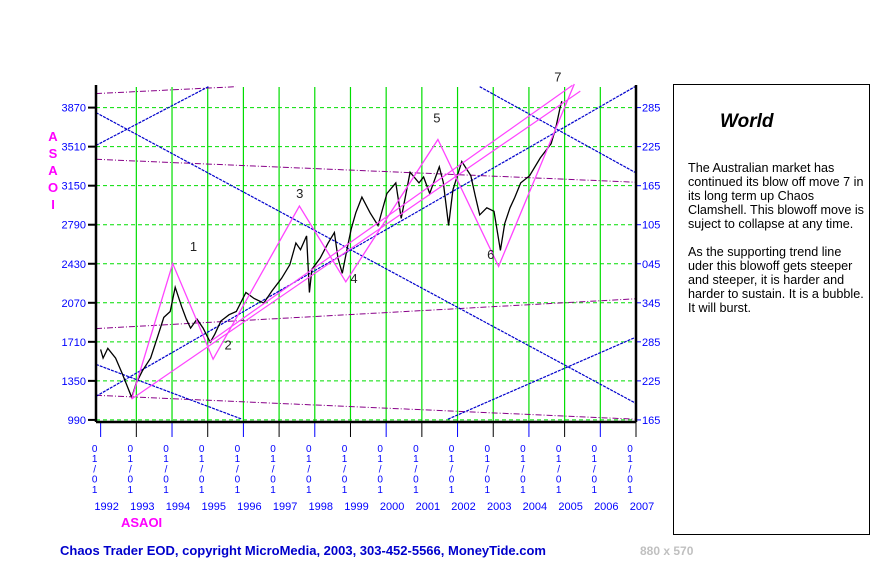  What do you see at coordinates (53, 204) in the screenshot?
I see `vertical-label-letter: I` at bounding box center [53, 204].